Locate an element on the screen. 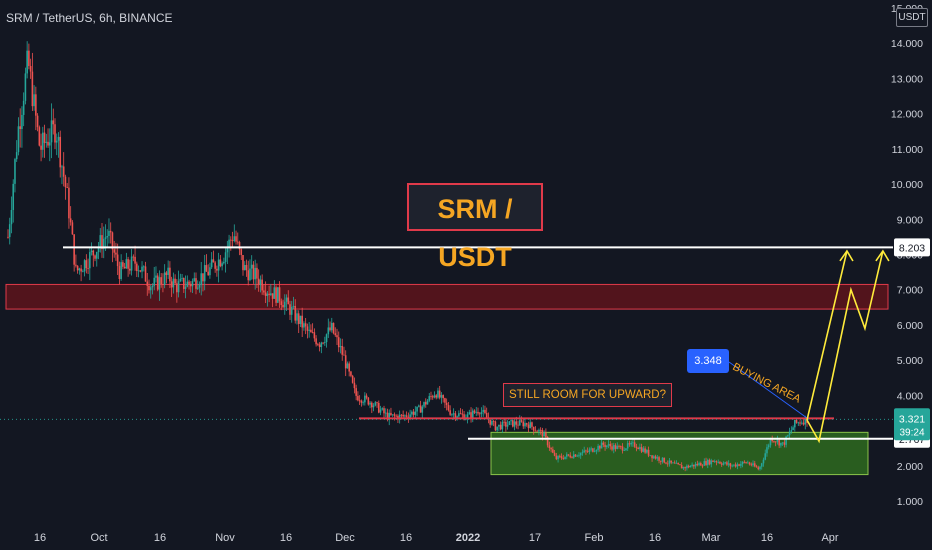 Image resolution: width=932 pixels, height=550 pixels. symbol-title: SRM / TetherUS, 6h, BINANCE is located at coordinates (89, 18).